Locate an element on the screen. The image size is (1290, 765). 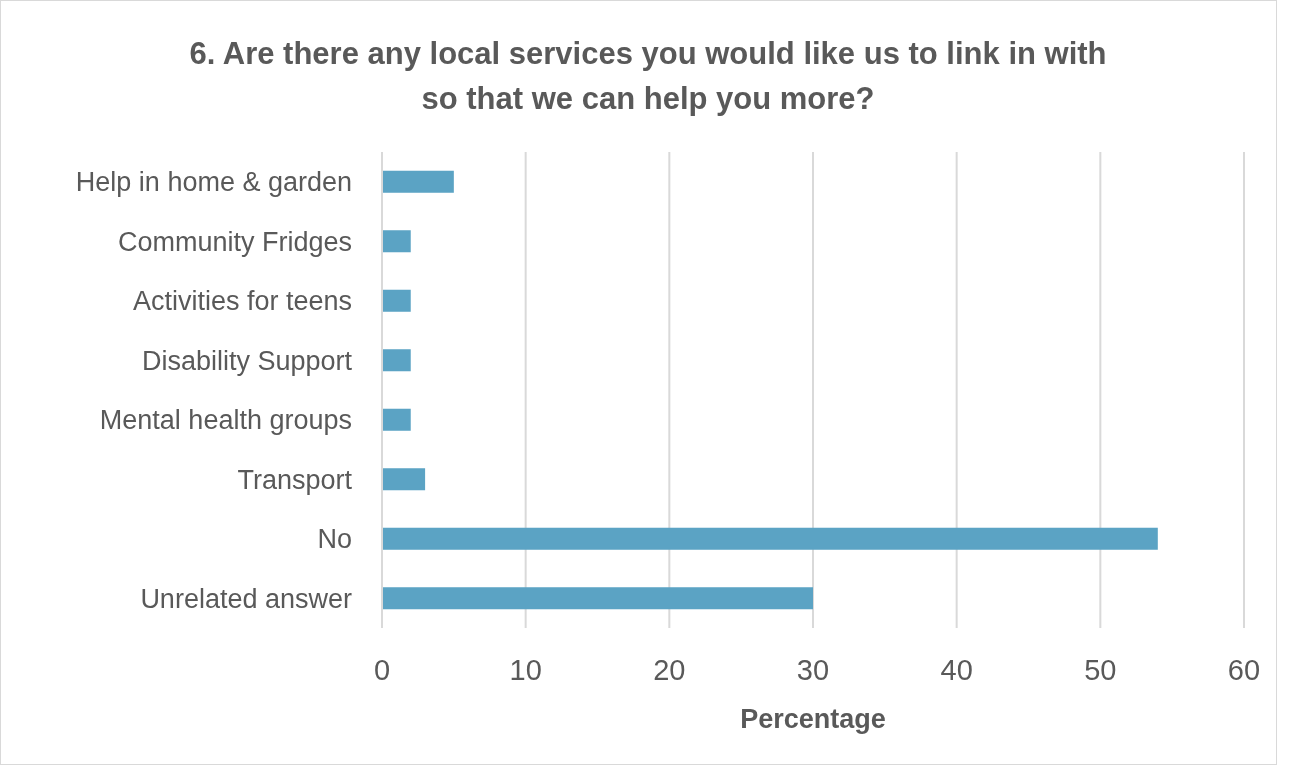
y-tick-label: Unrelated answer is located at coordinates (246, 598).